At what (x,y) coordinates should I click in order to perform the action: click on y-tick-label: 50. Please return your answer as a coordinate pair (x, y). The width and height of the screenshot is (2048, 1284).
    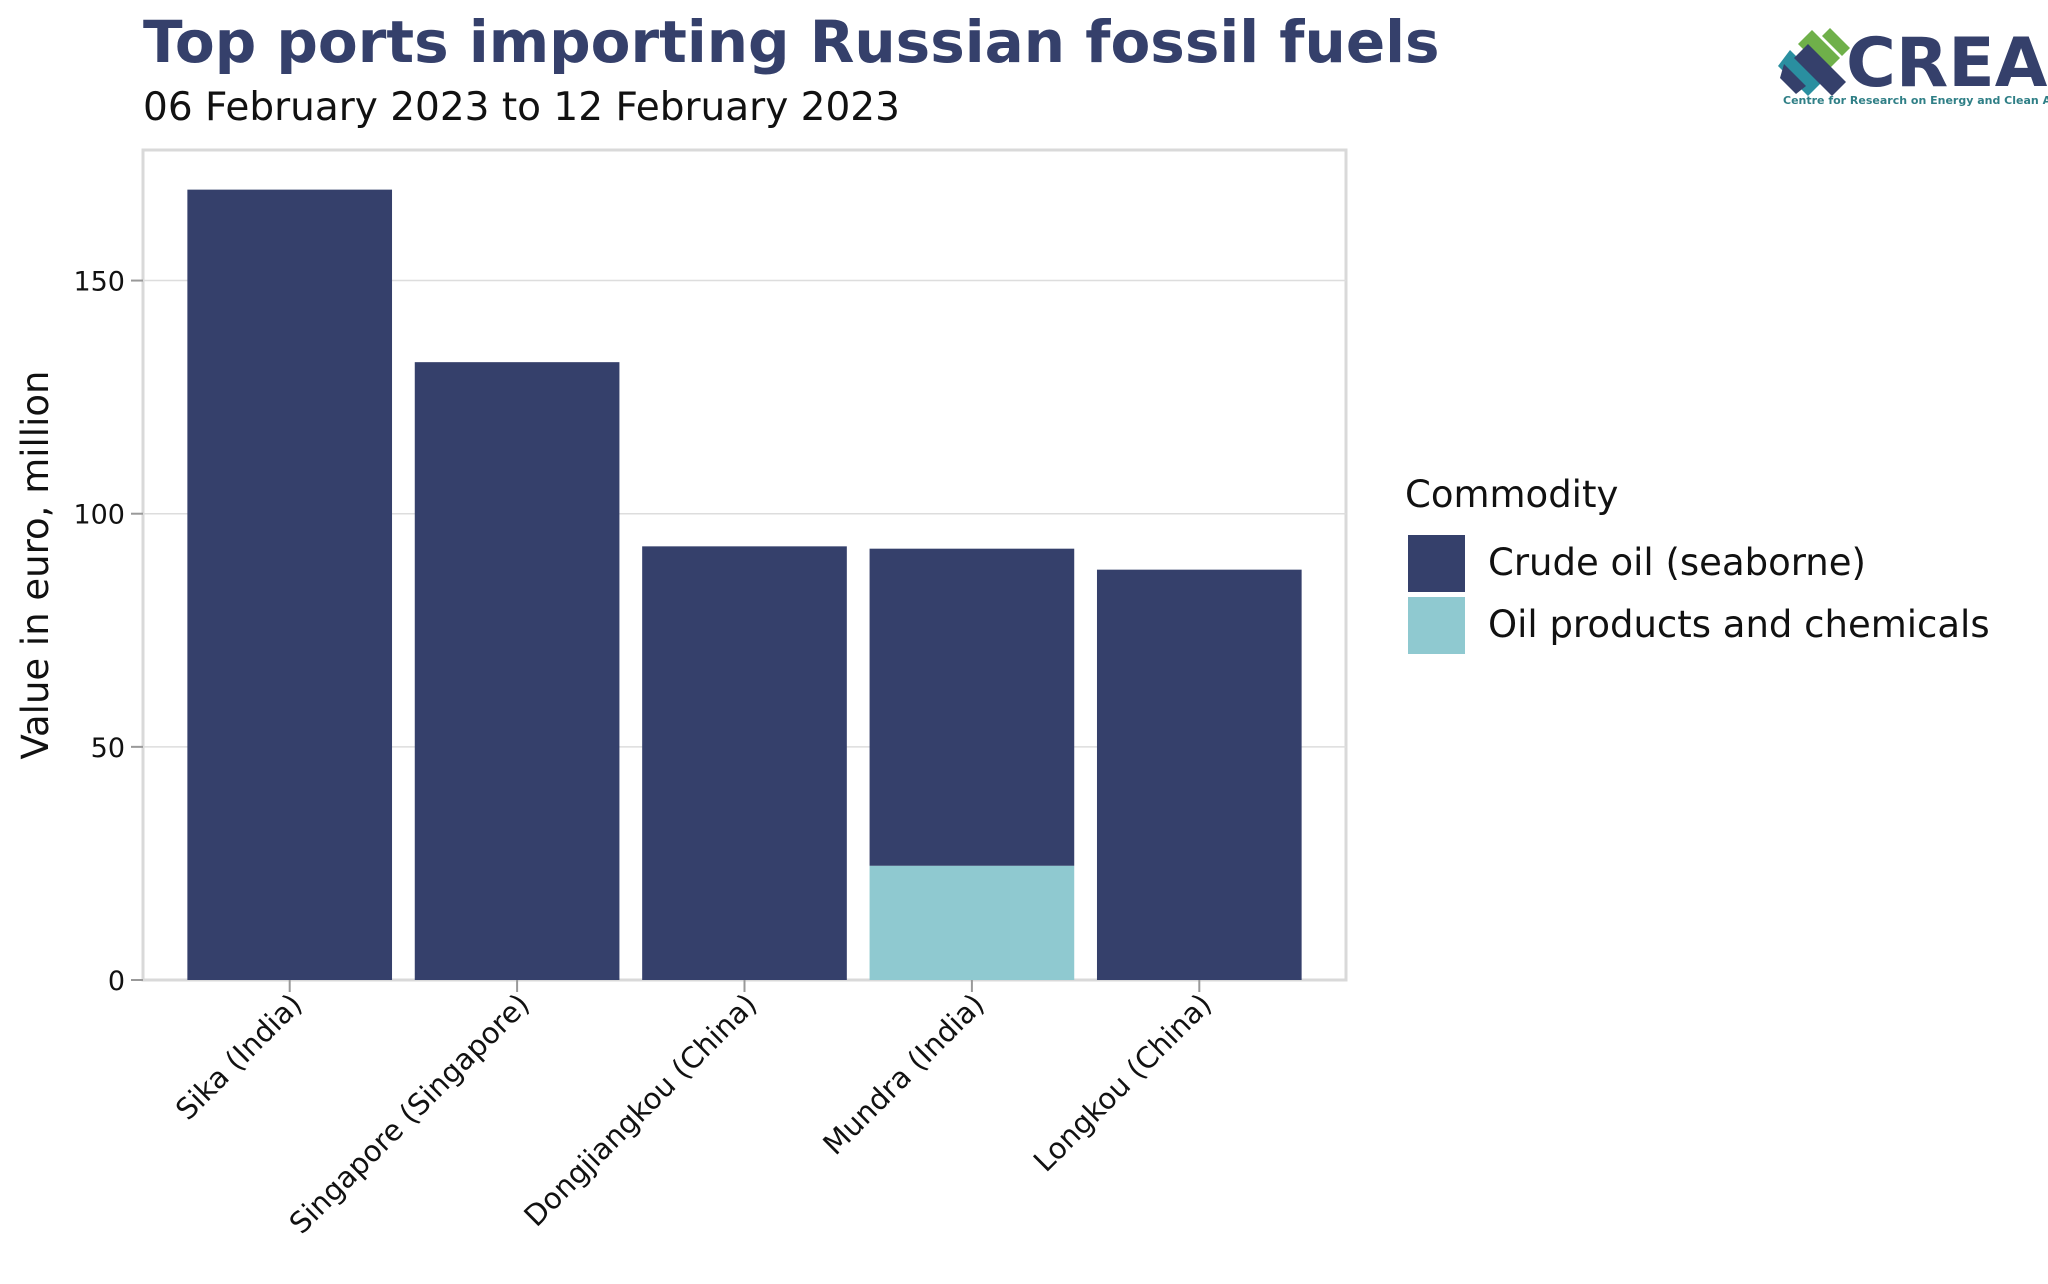
    Looking at the image, I should click on (108, 748).